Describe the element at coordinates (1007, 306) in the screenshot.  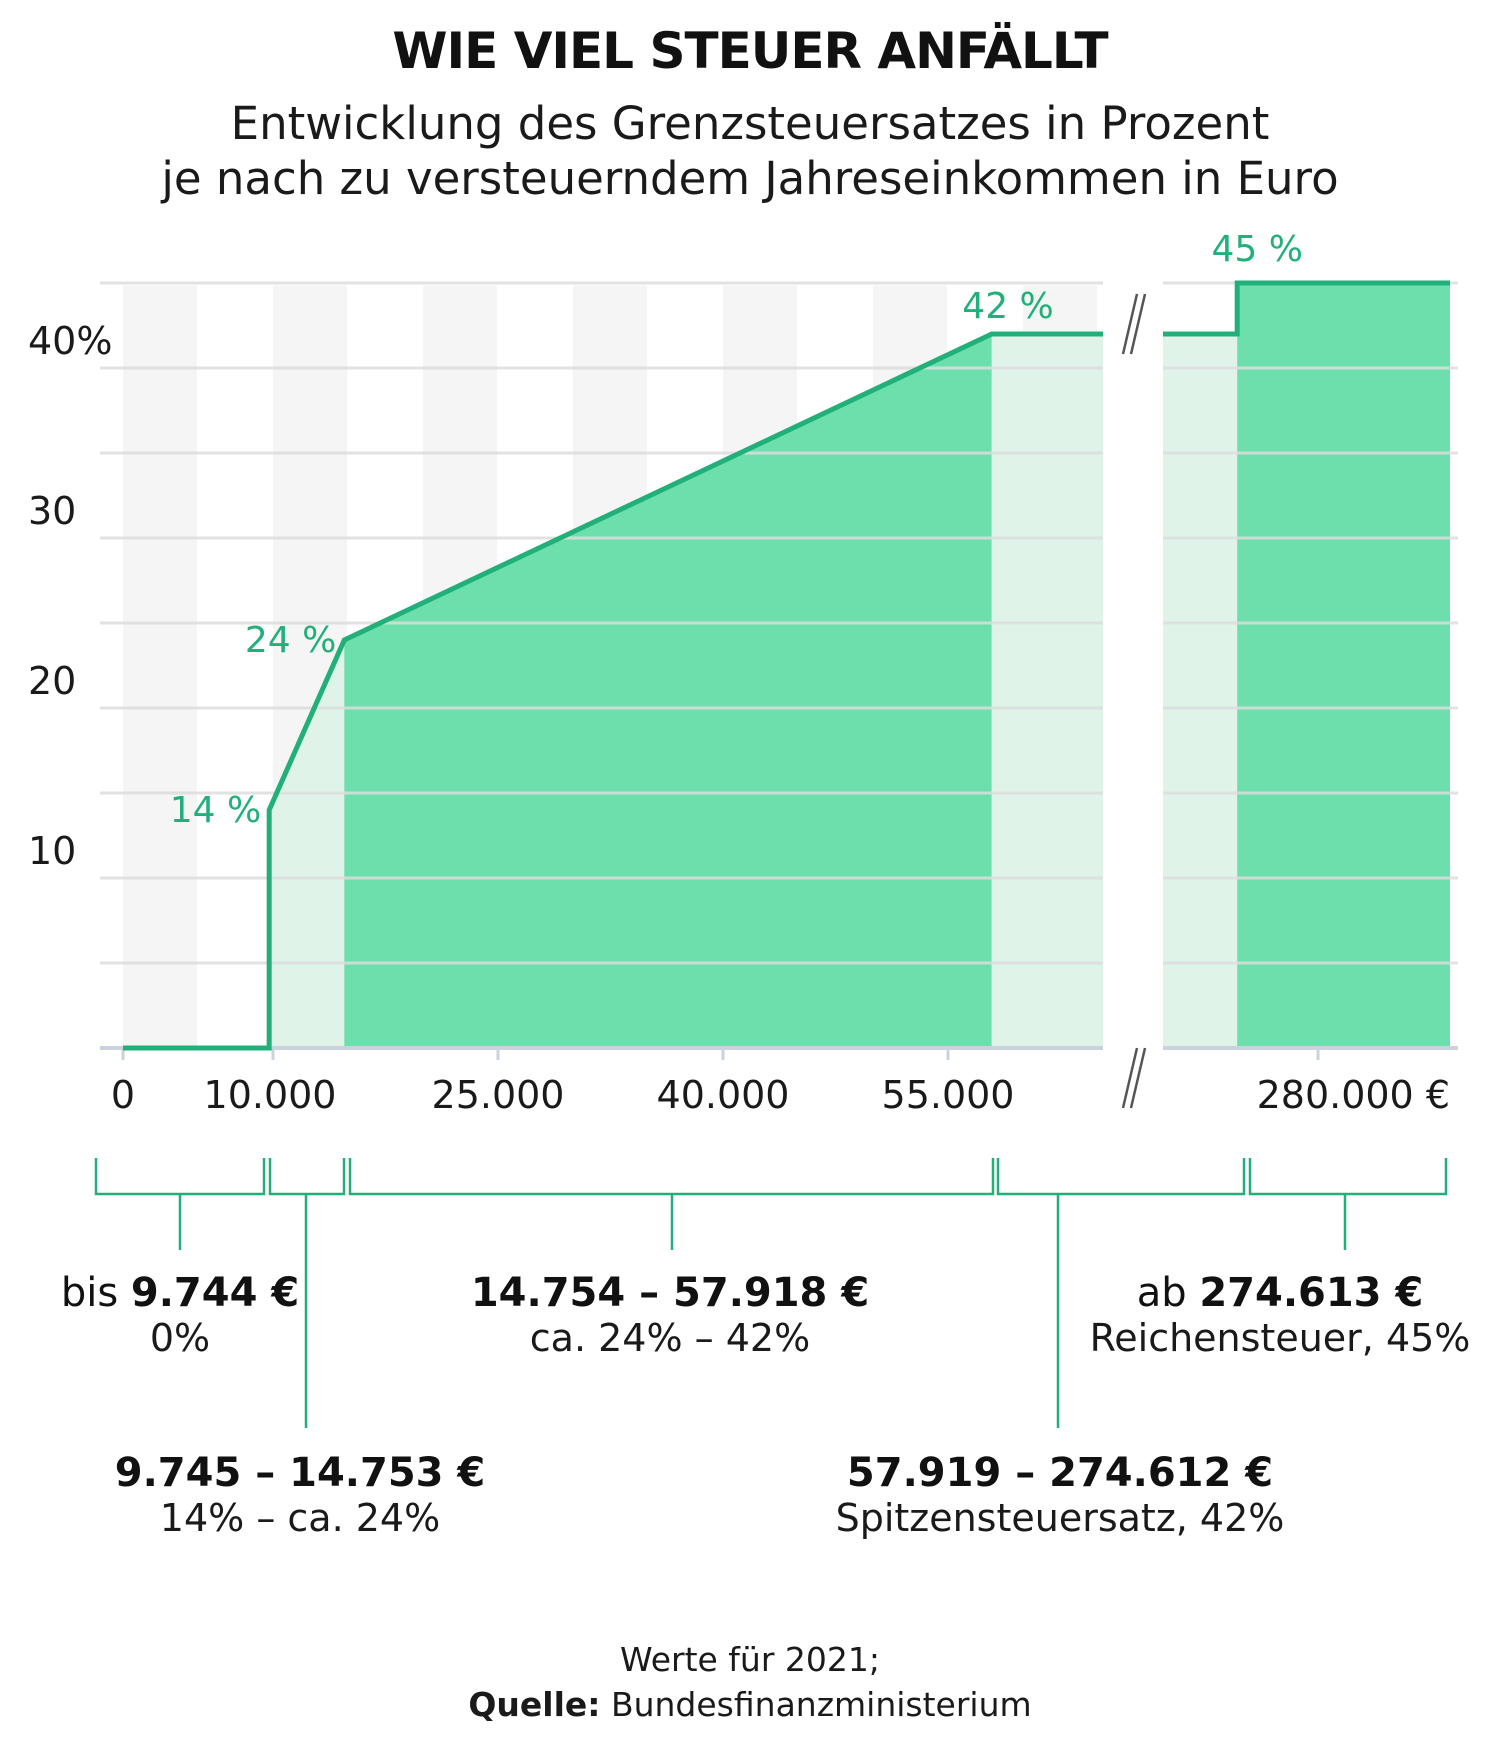
I see `annotation-2: 42 %` at that location.